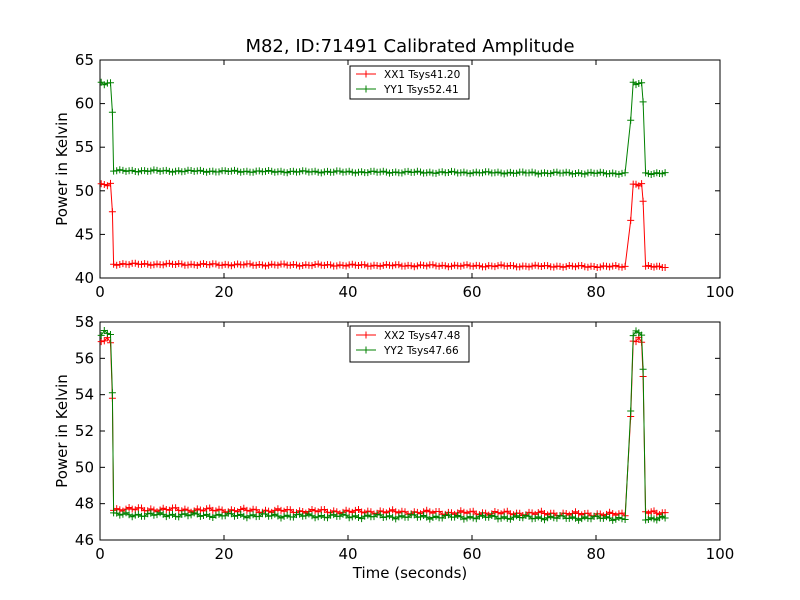  I want to click on x-tick-label: 40, so click(347, 554).